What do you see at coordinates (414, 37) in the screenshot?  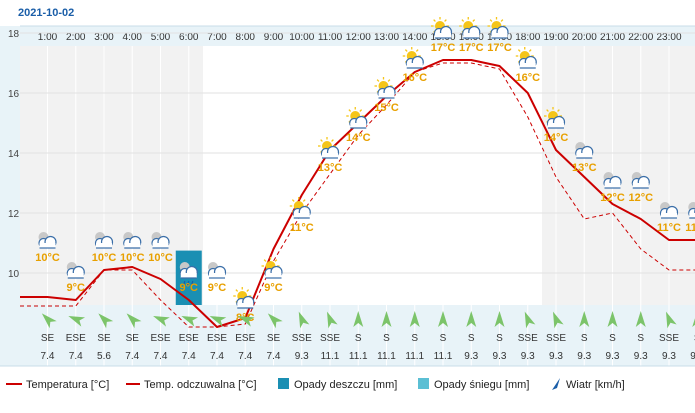 I see `hour-label: 14:00` at bounding box center [414, 37].